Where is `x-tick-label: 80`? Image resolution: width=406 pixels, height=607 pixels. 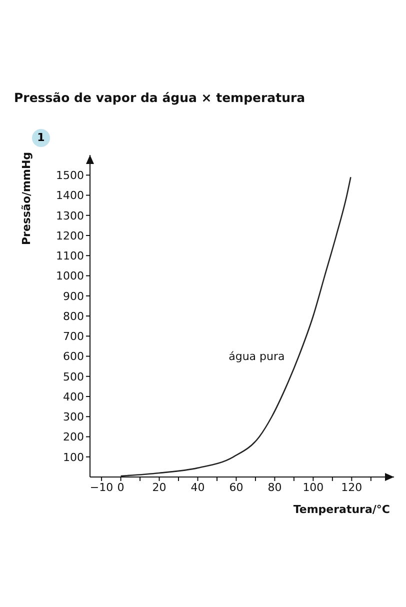
x-tick-label: 80 is located at coordinates (275, 487).